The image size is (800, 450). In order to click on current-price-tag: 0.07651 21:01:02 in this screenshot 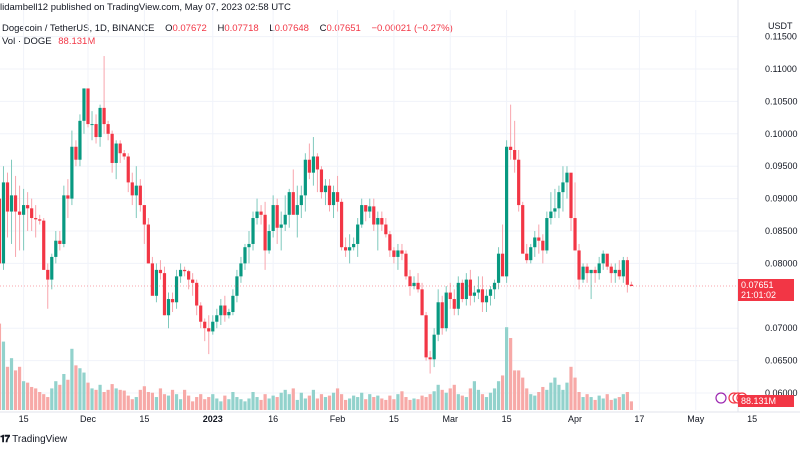, I will do `click(766, 290)`.